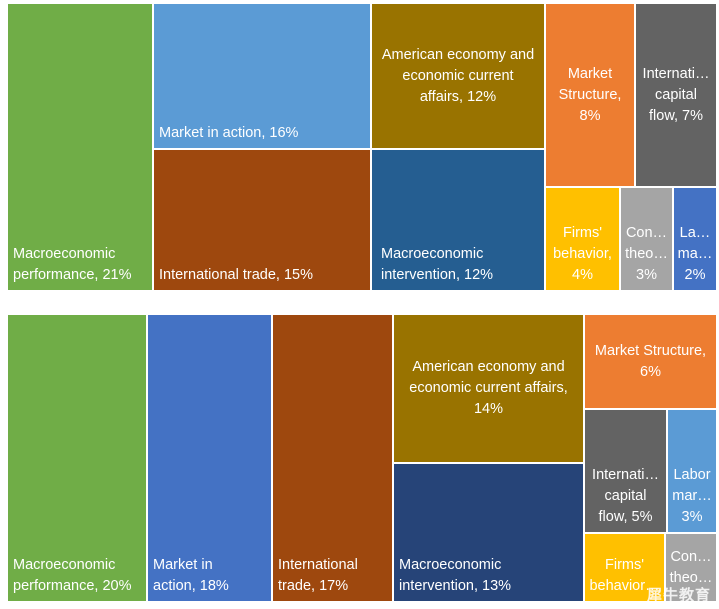 Image resolution: width=719 pixels, height=609 pixels. What do you see at coordinates (458, 220) in the screenshot?
I see `cell-macroeconomic-intervention: Macroeconomic intervention, 12%` at bounding box center [458, 220].